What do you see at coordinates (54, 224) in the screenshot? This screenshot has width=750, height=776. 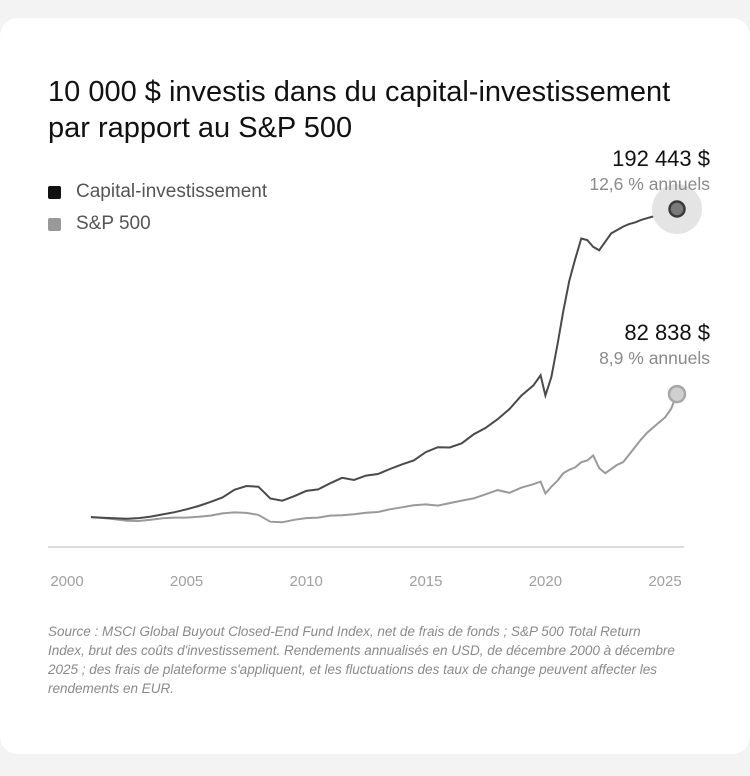 I see `legend-swatch-sp` at bounding box center [54, 224].